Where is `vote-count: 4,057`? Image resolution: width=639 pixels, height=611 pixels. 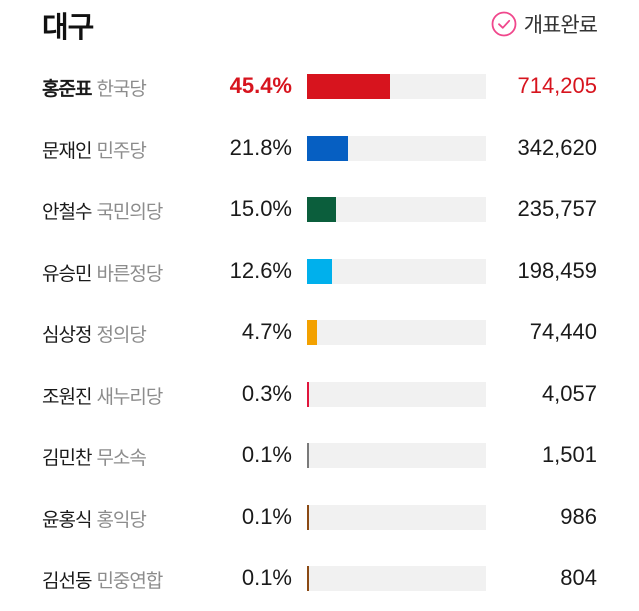
vote-count: 4,057 is located at coordinates (569, 393).